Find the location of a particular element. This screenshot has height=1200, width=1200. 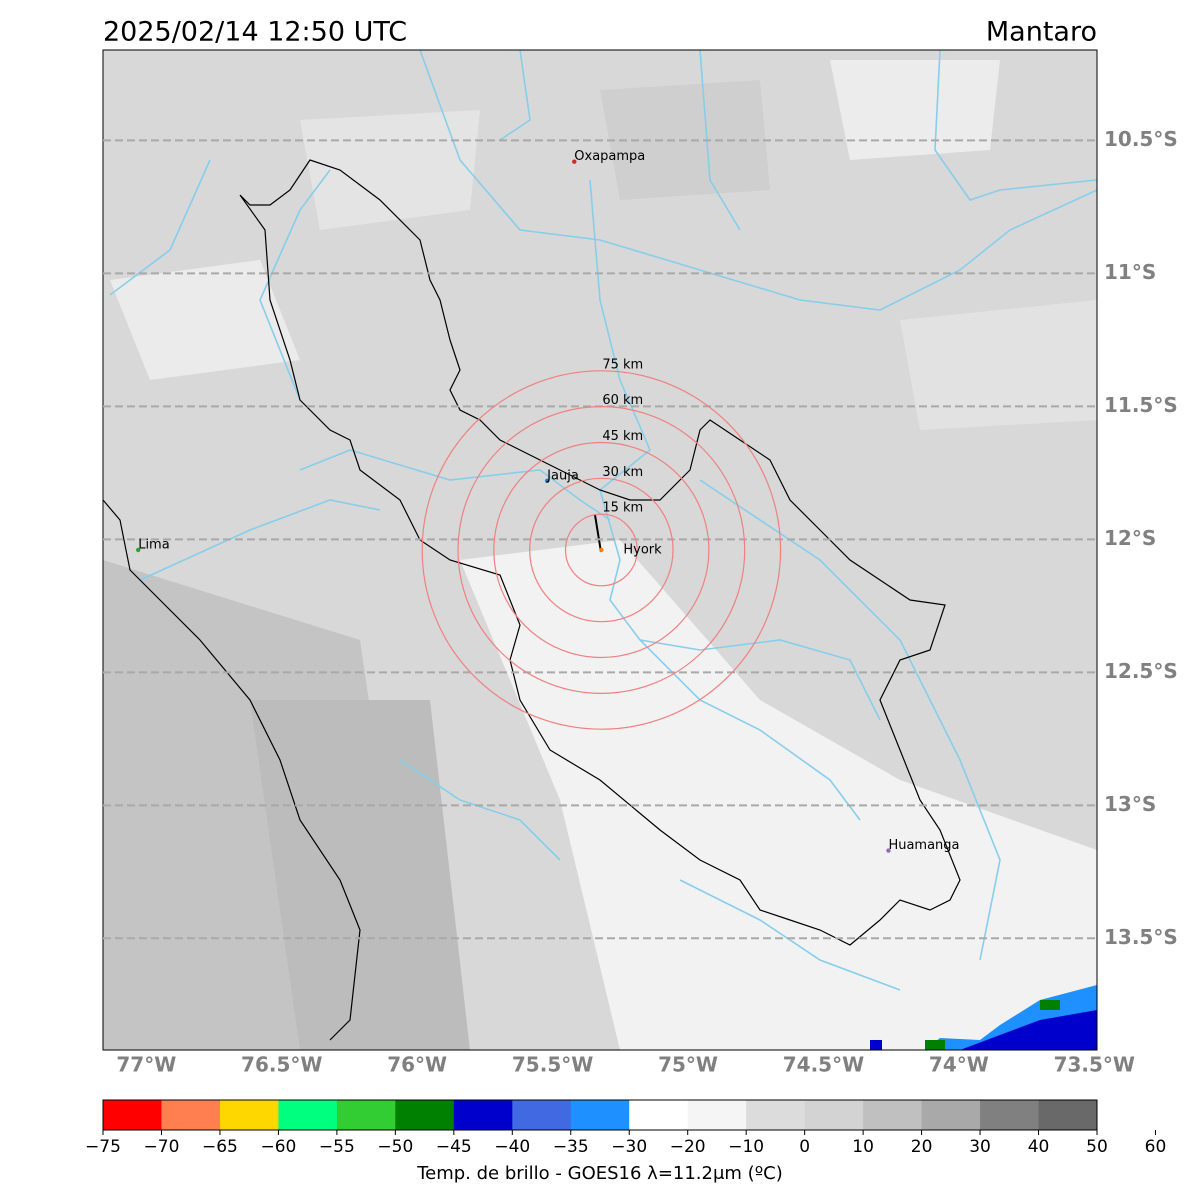

colorbar-tick-label: −35 is located at coordinates (571, 1147).